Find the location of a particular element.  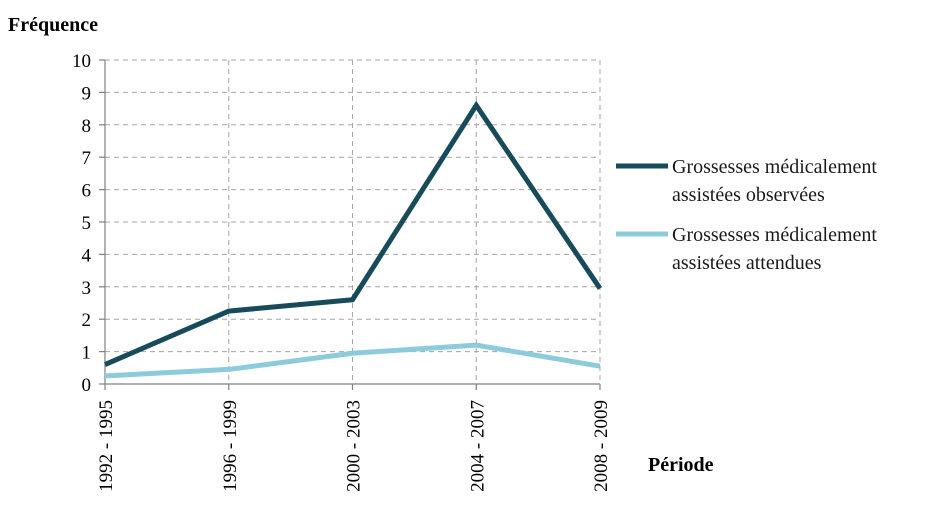

y-tick-label: 4 is located at coordinates (87, 255).